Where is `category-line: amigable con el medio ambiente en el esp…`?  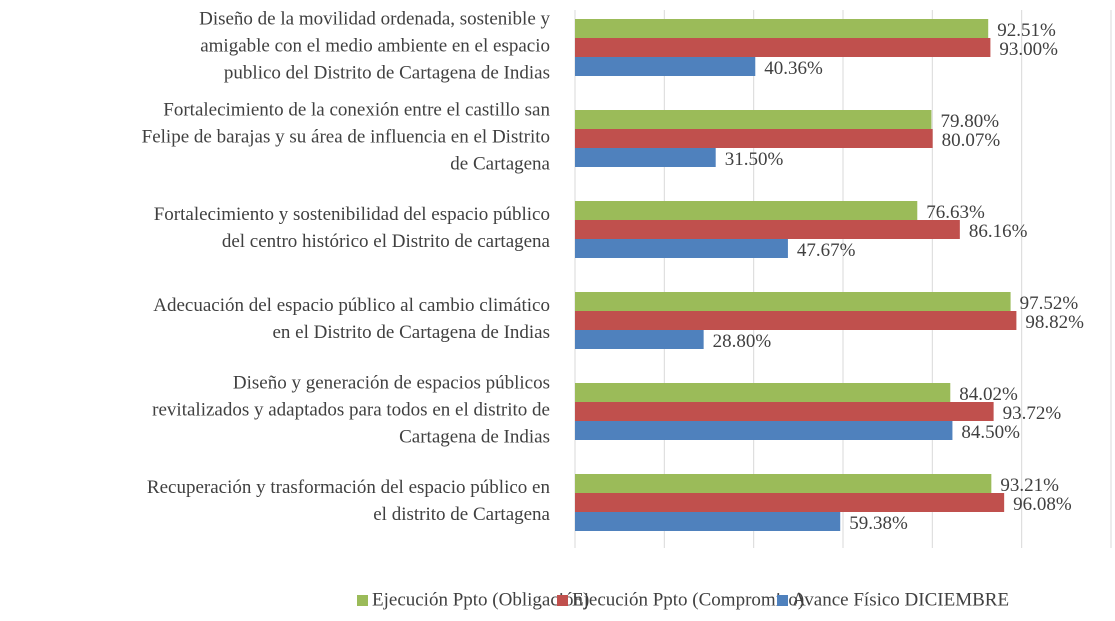
category-line: amigable con el medio ambiente en el esp… is located at coordinates (375, 46).